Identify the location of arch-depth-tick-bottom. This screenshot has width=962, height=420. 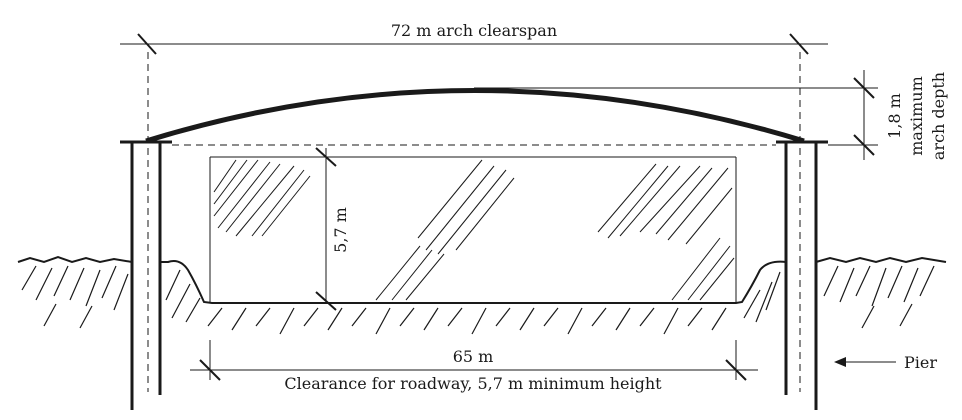
(864, 145).